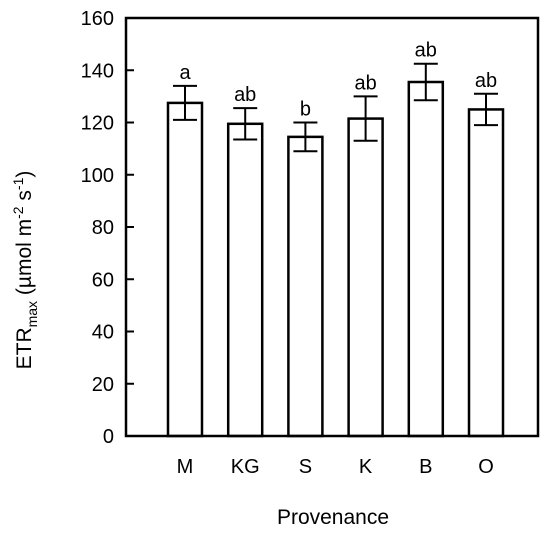 This screenshot has height=538, width=550. I want to click on y-axis-title-exponent-2: -1, so click(18, 183).